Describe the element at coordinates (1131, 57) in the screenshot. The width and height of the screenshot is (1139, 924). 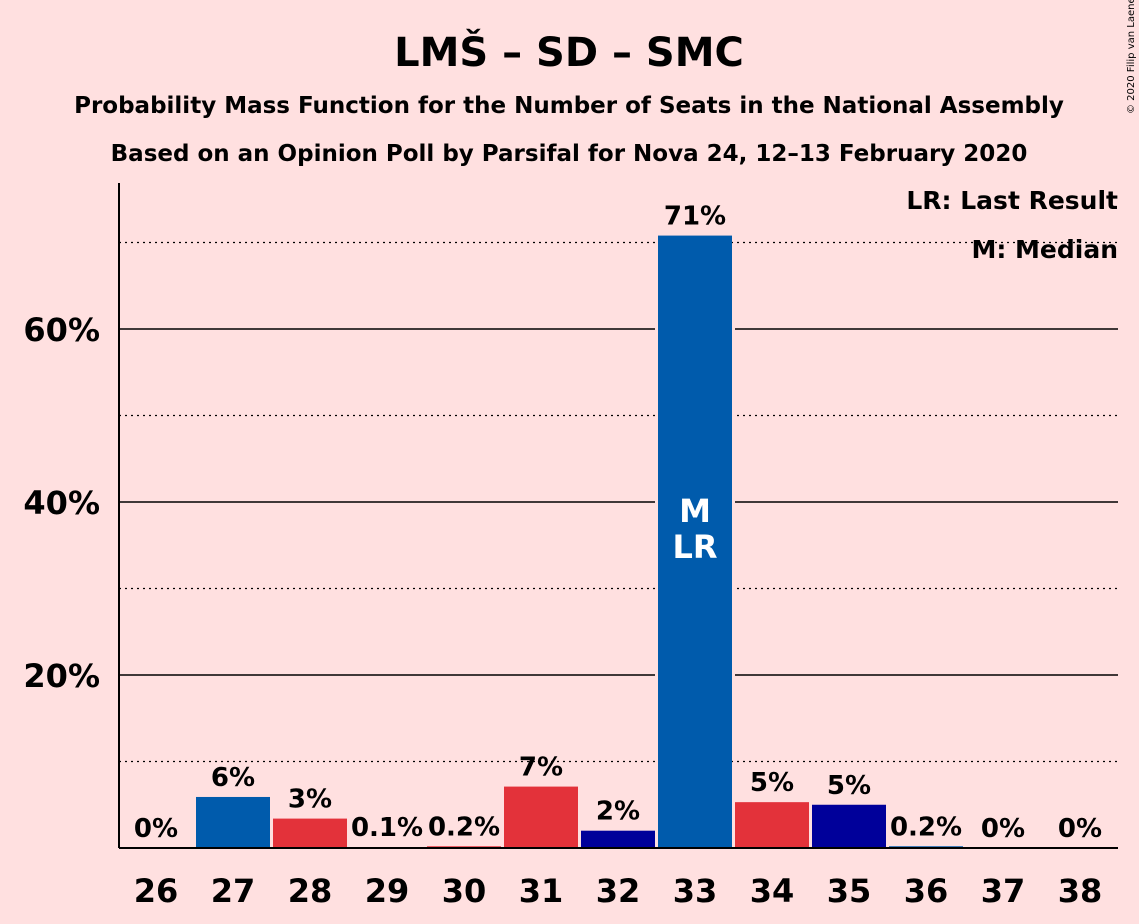
I see `copyright-note: © 2020 Filip van Laenen` at that location.